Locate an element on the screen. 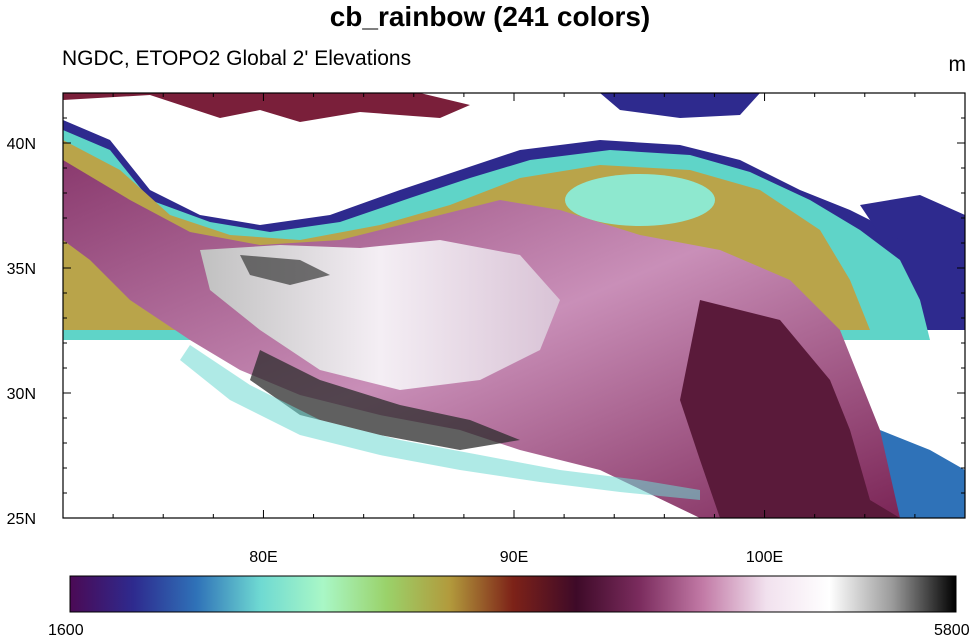  y-tick-label: 35N is located at coordinates (21, 269).